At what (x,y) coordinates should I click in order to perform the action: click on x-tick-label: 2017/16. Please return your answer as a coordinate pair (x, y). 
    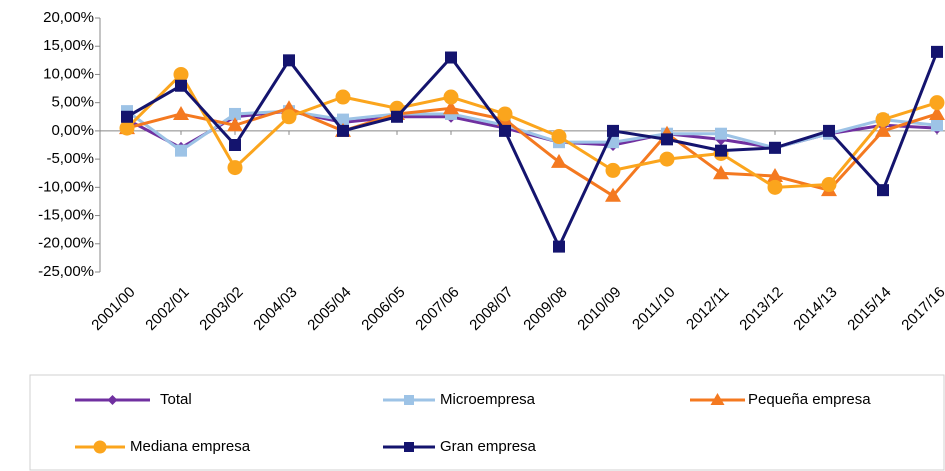
    Looking at the image, I should click on (921, 309).